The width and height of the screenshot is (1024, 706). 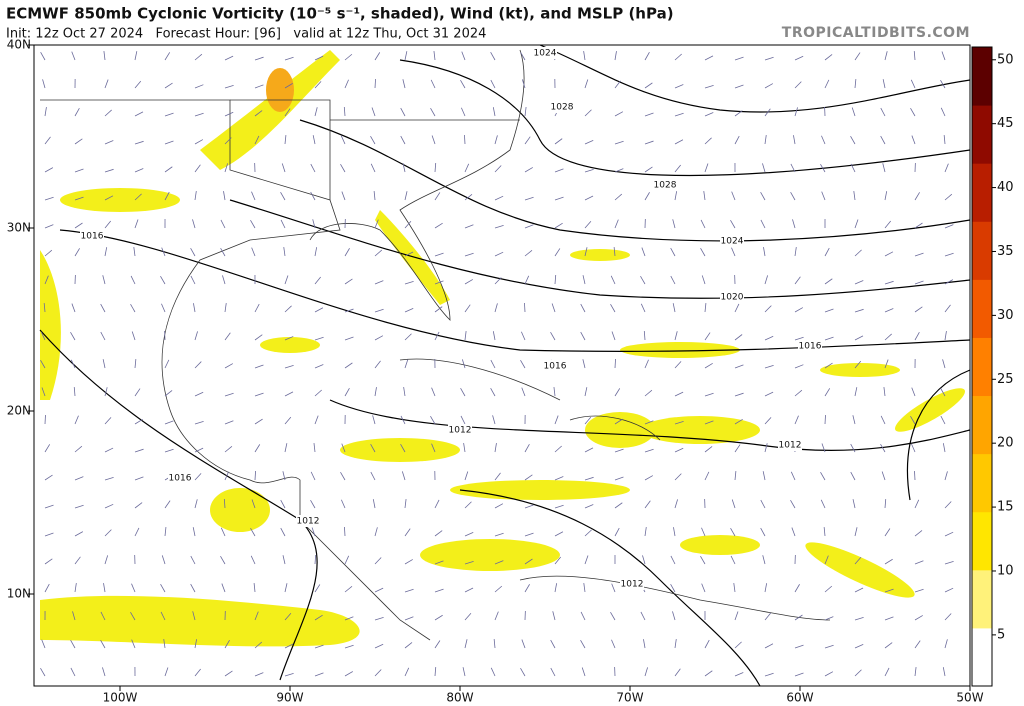 I want to click on colorbar-tick-label: 45, so click(x=1005, y=123).